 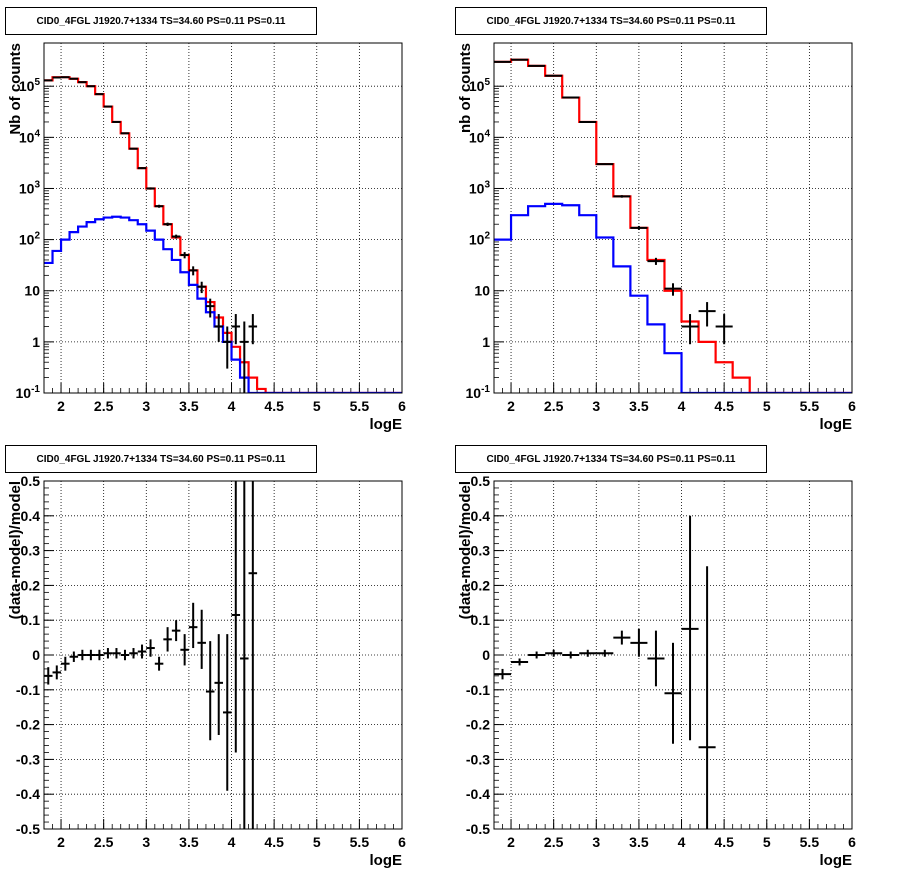 I want to click on x-tick-label: 4, so click(x=232, y=406).